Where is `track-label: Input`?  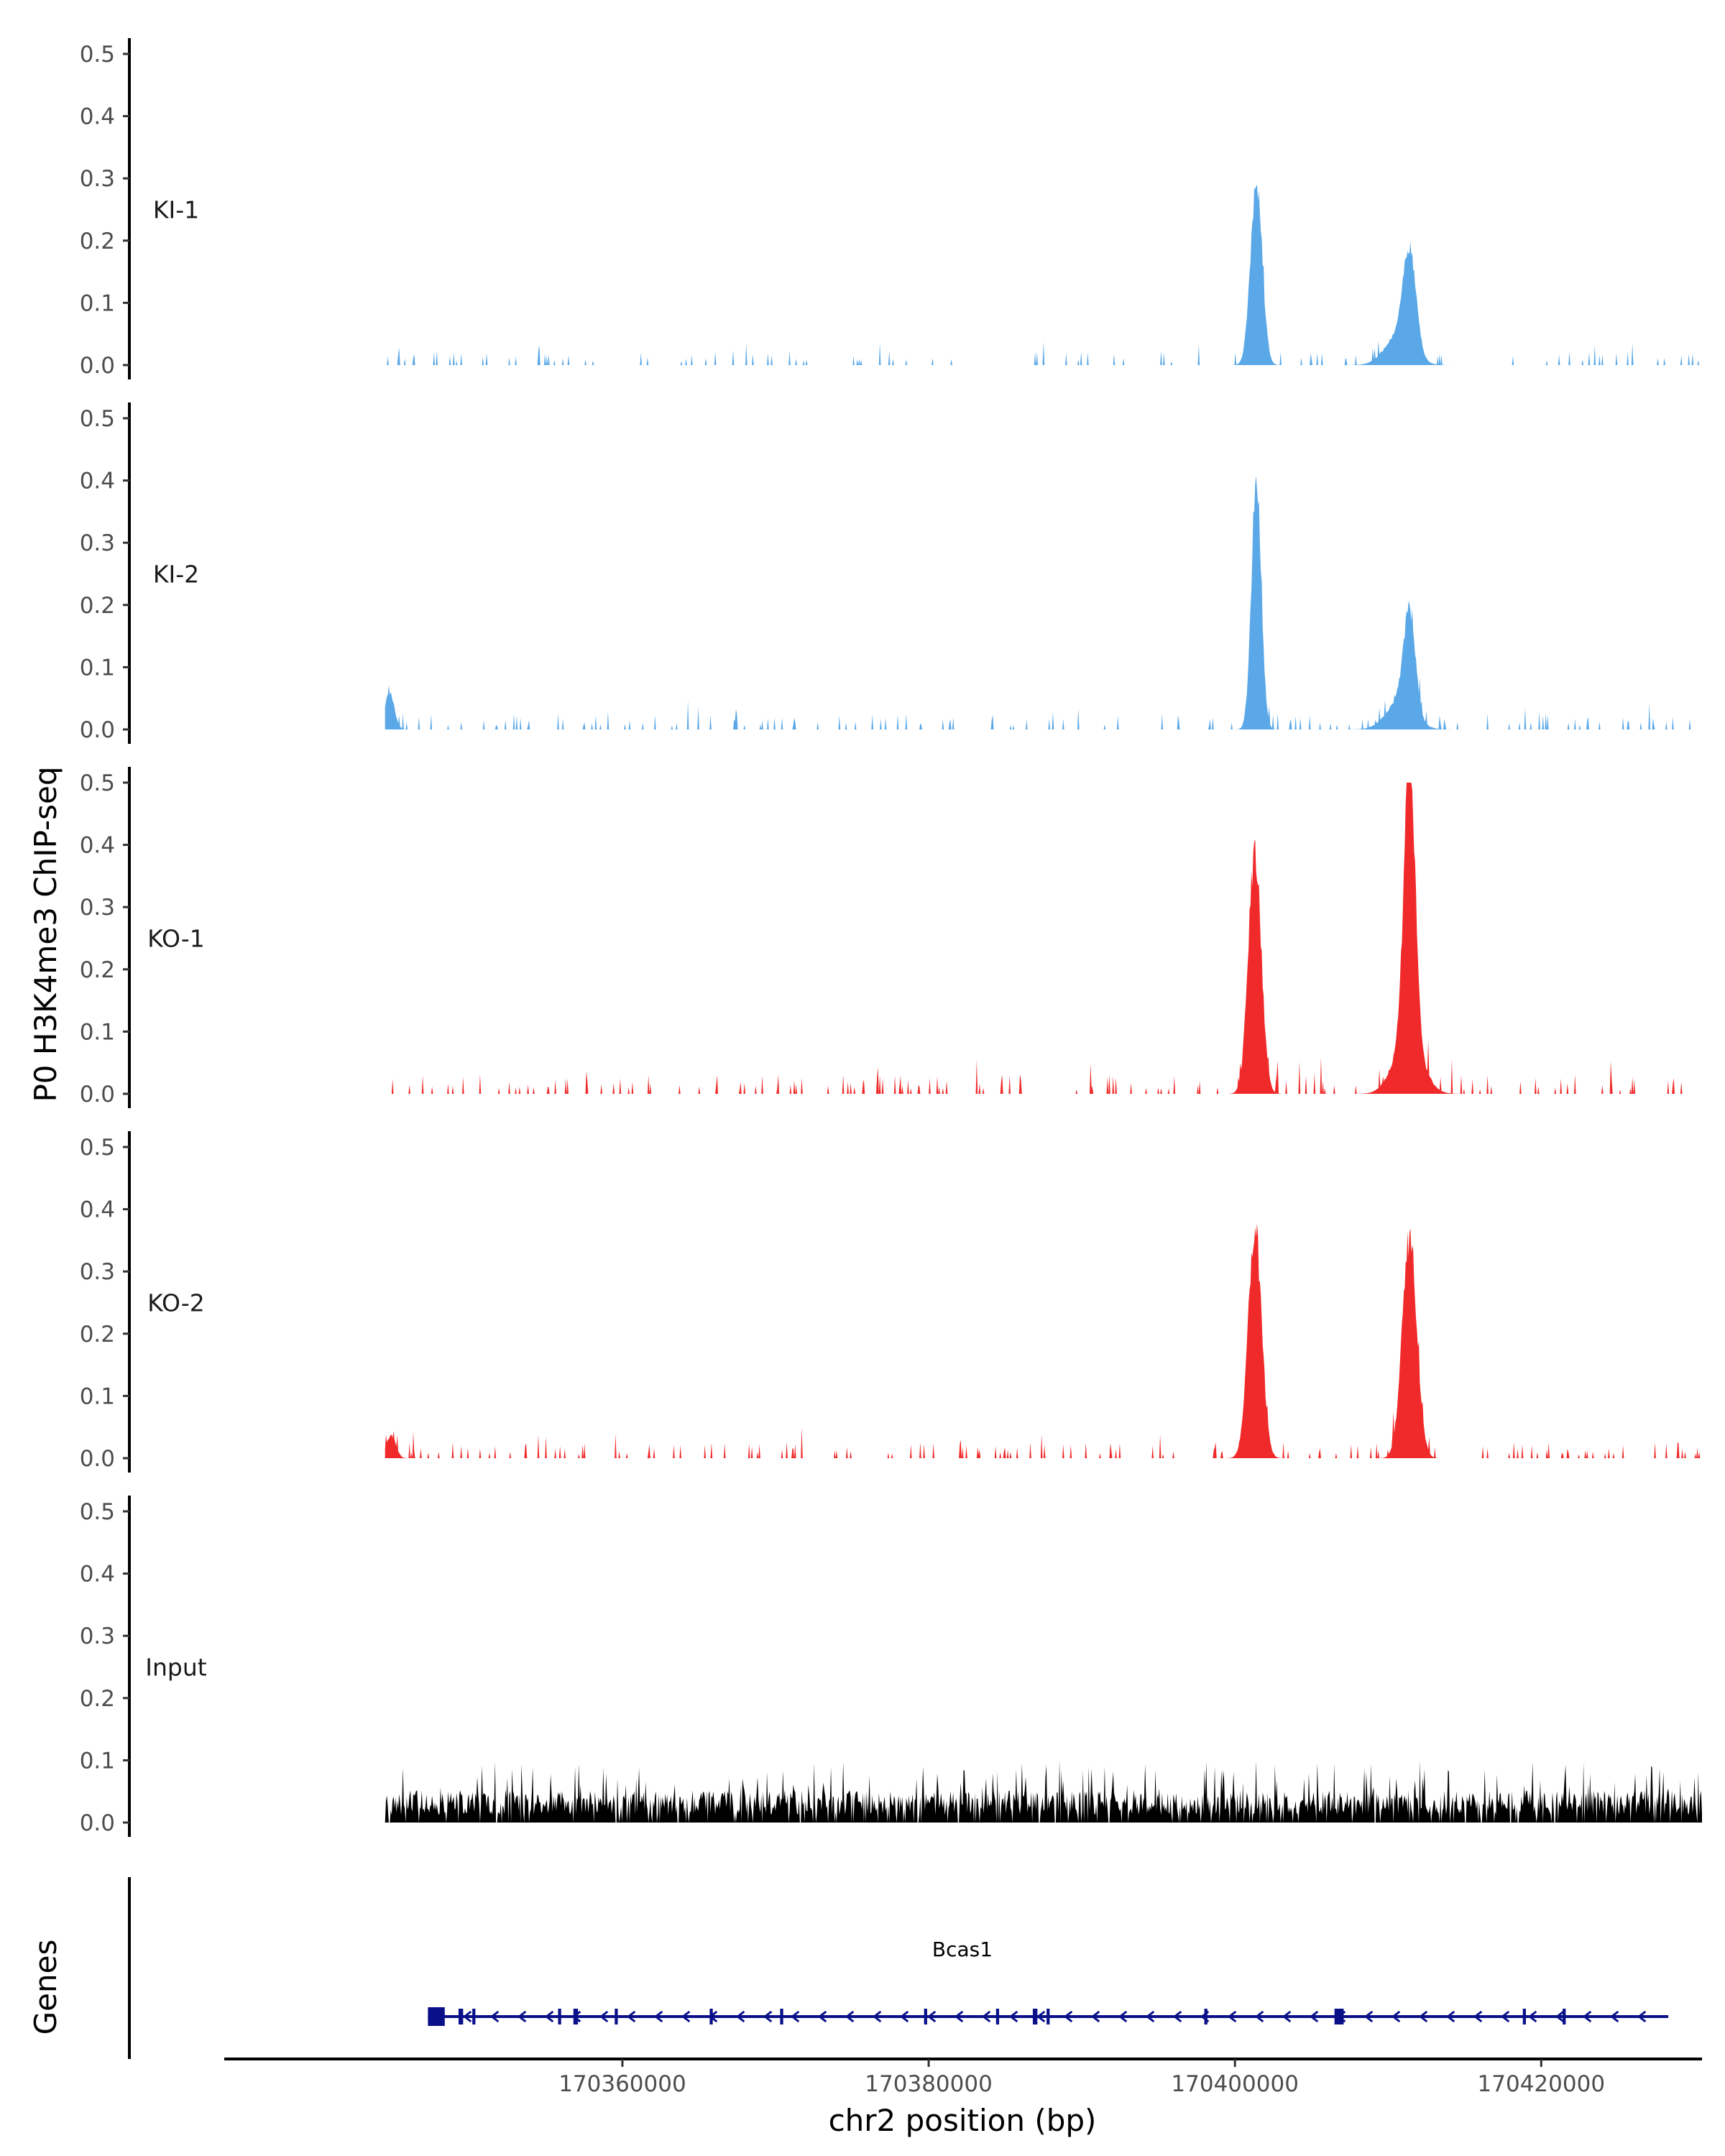 track-label: Input is located at coordinates (176, 1668).